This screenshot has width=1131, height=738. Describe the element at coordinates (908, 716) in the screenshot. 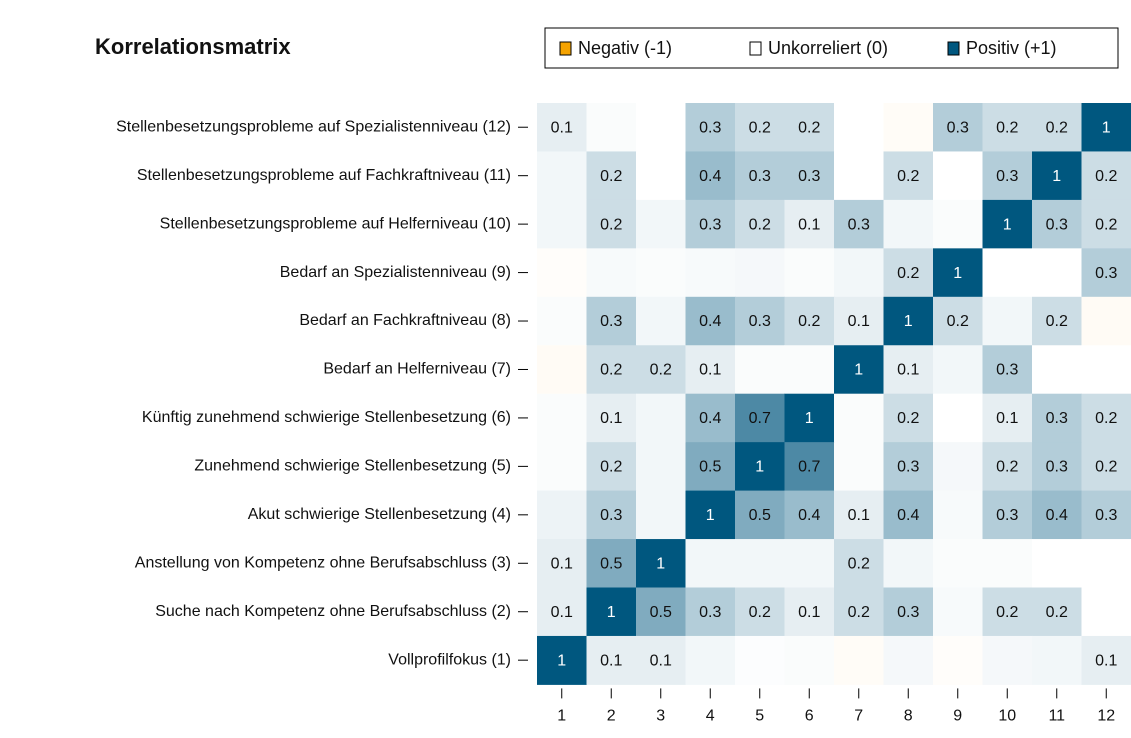

I see `x-tick-label: 8` at that location.